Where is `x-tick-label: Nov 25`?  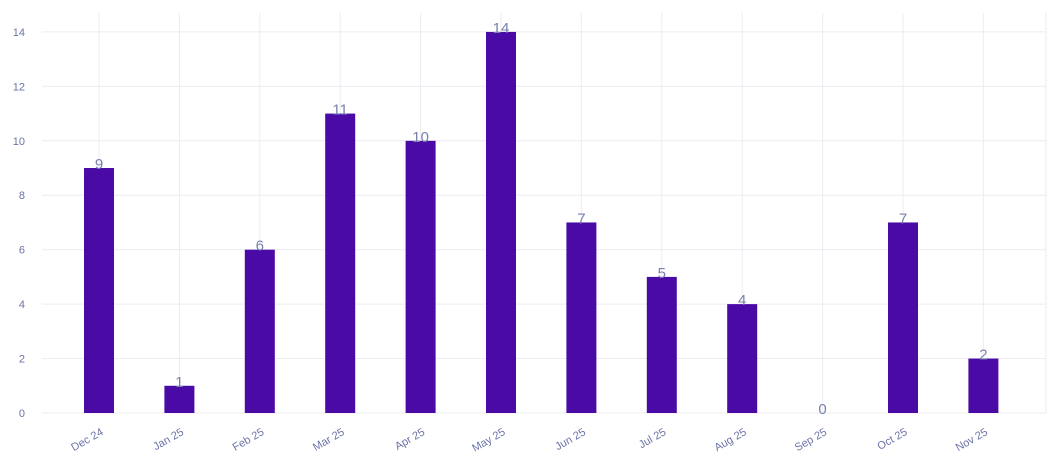
x-tick-label: Nov 25 is located at coordinates (972, 440).